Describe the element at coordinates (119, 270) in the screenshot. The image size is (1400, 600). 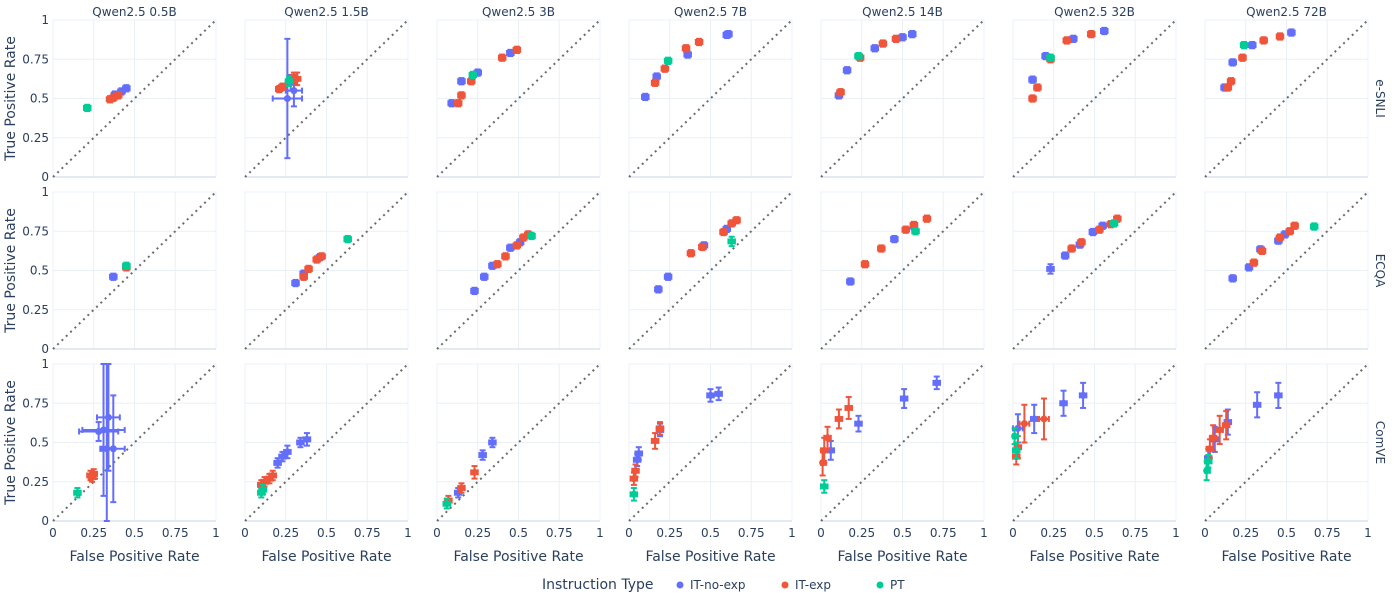
I see `panel-ecqa-qwen2-5-0-5b: 0 0.25 0.5 0.75 1` at that location.